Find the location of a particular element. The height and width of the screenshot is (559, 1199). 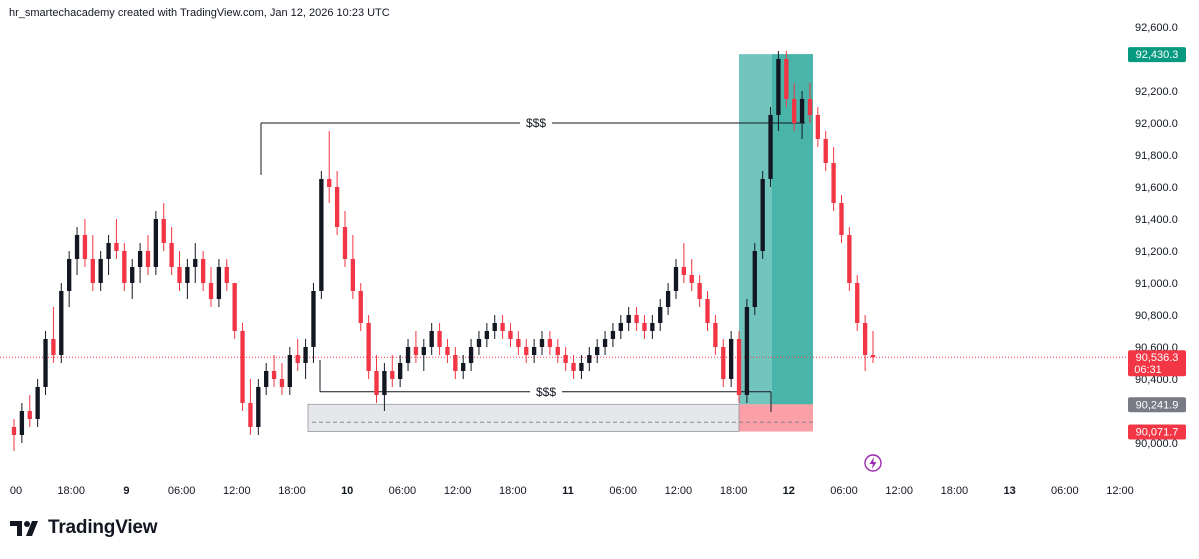

y-tick-label: 92,200.0 is located at coordinates (1156, 92).